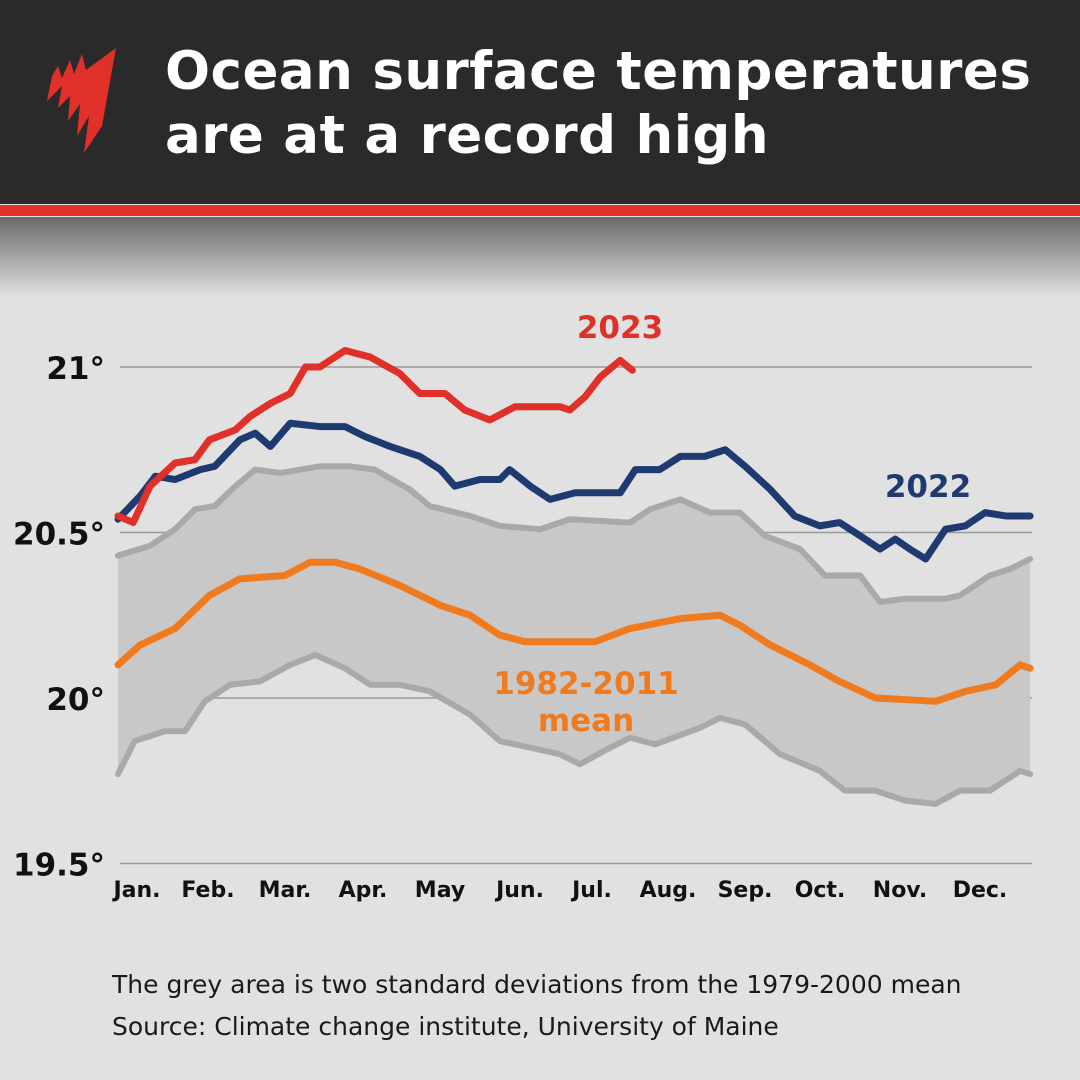 This screenshot has width=1080, height=1080. What do you see at coordinates (820, 890) in the screenshot?
I see `x-tick-label: Oct.` at bounding box center [820, 890].